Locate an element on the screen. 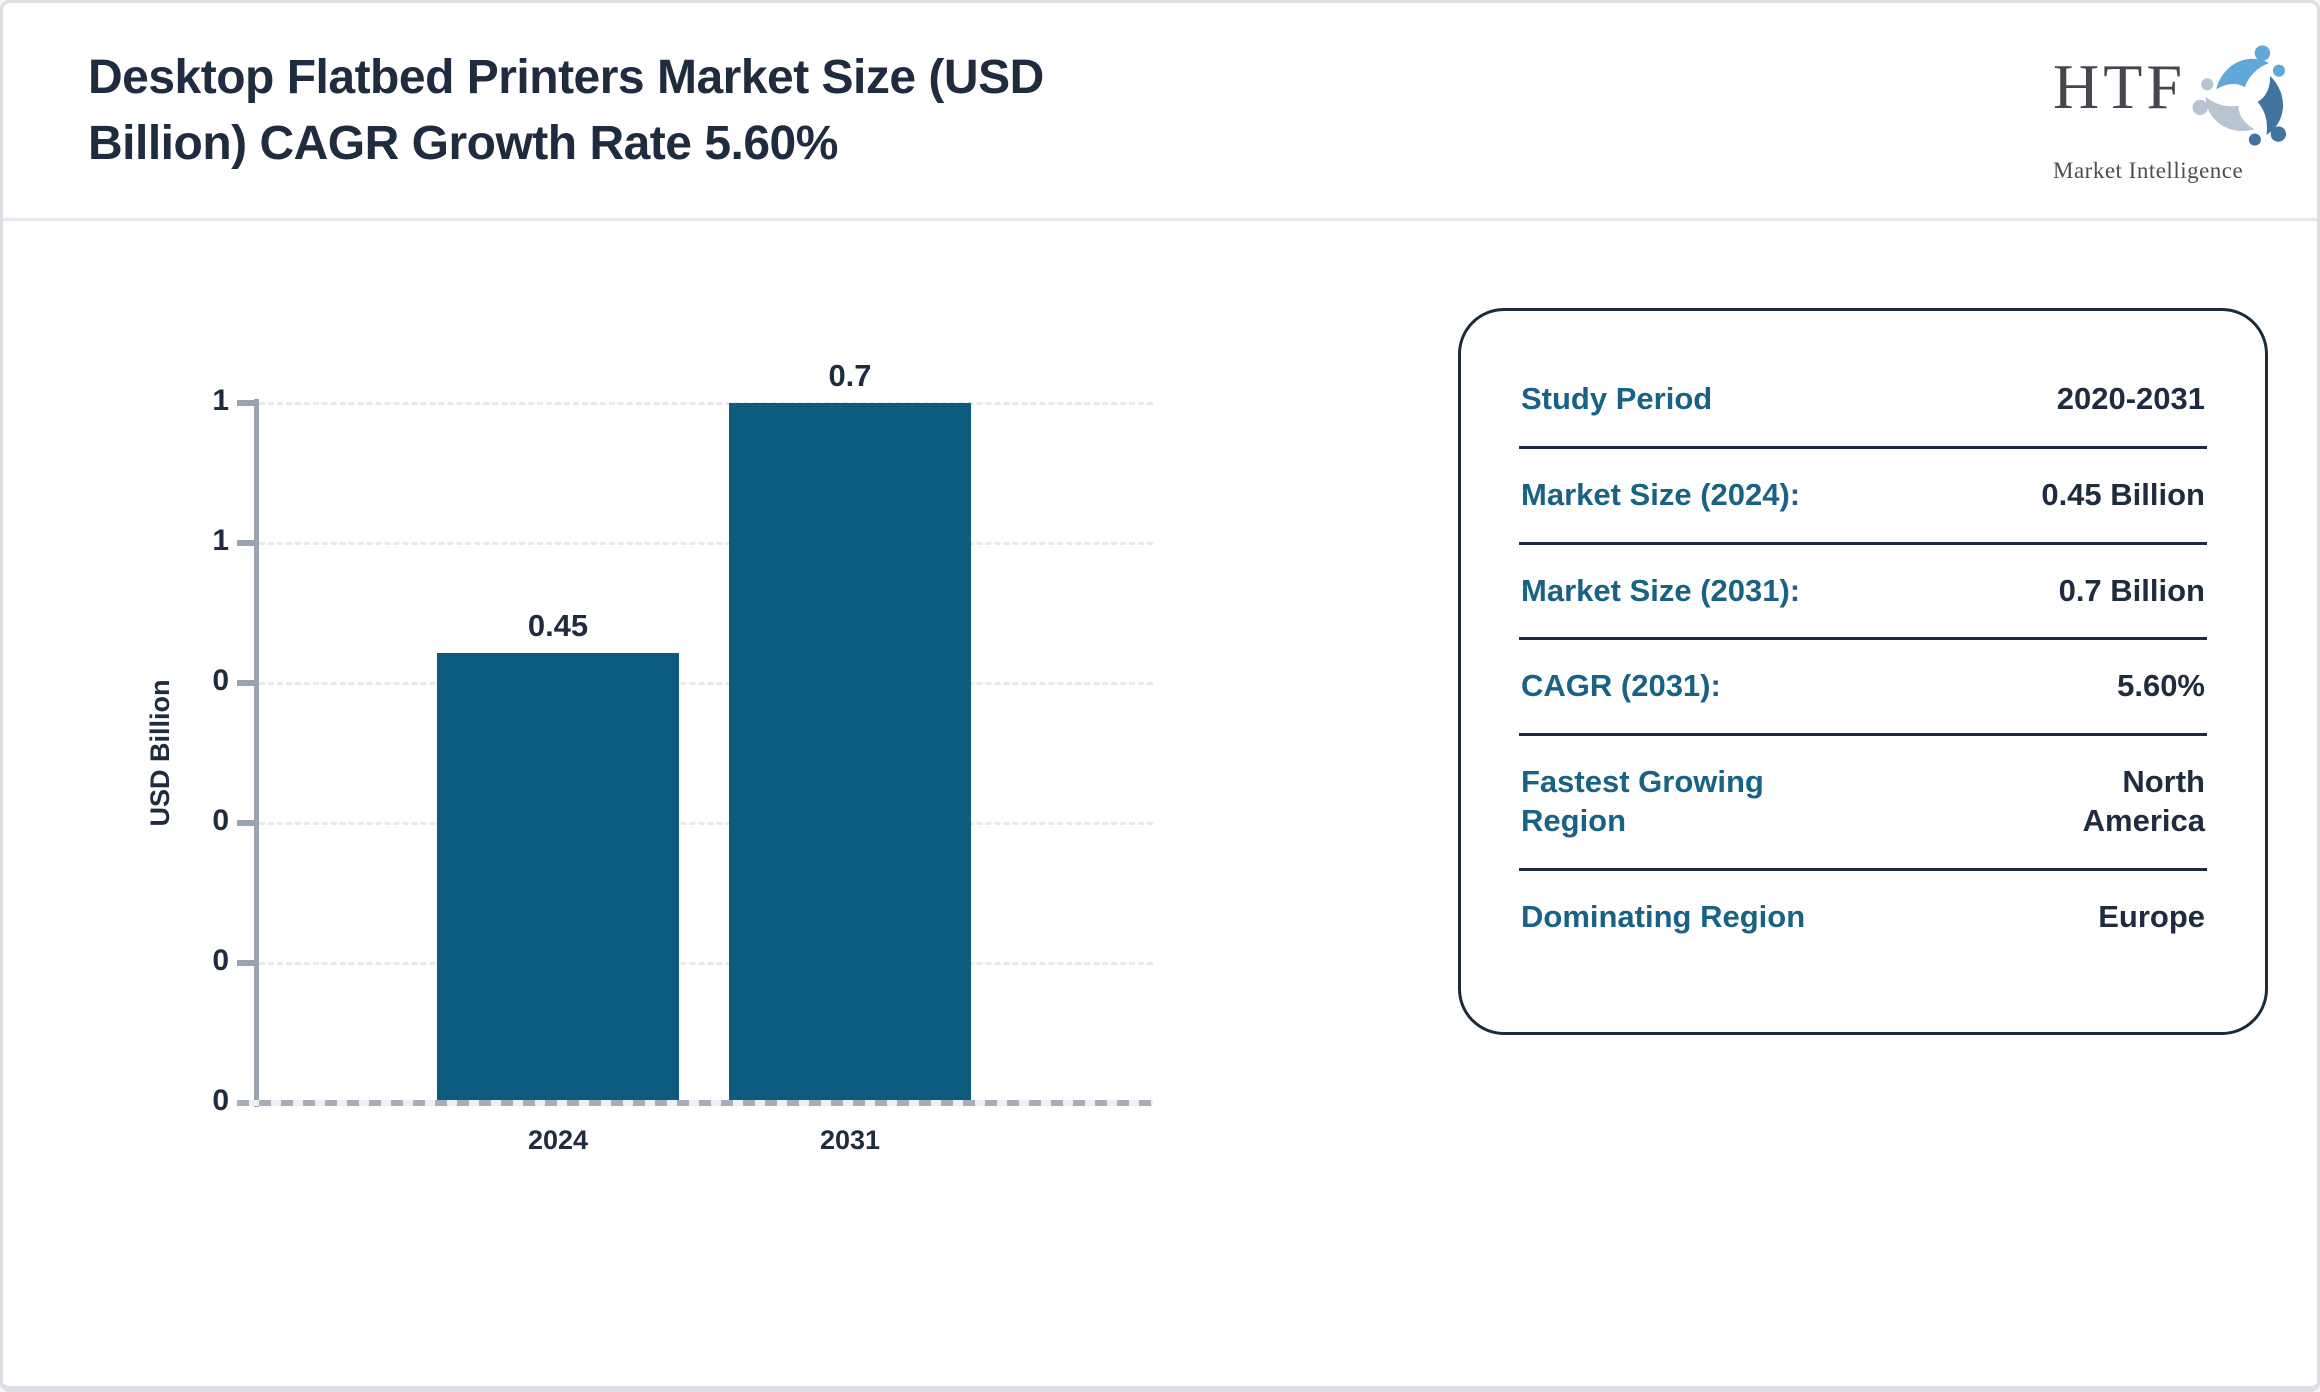 The image size is (2320, 1392). panel-value: Europe is located at coordinates (2151, 916).